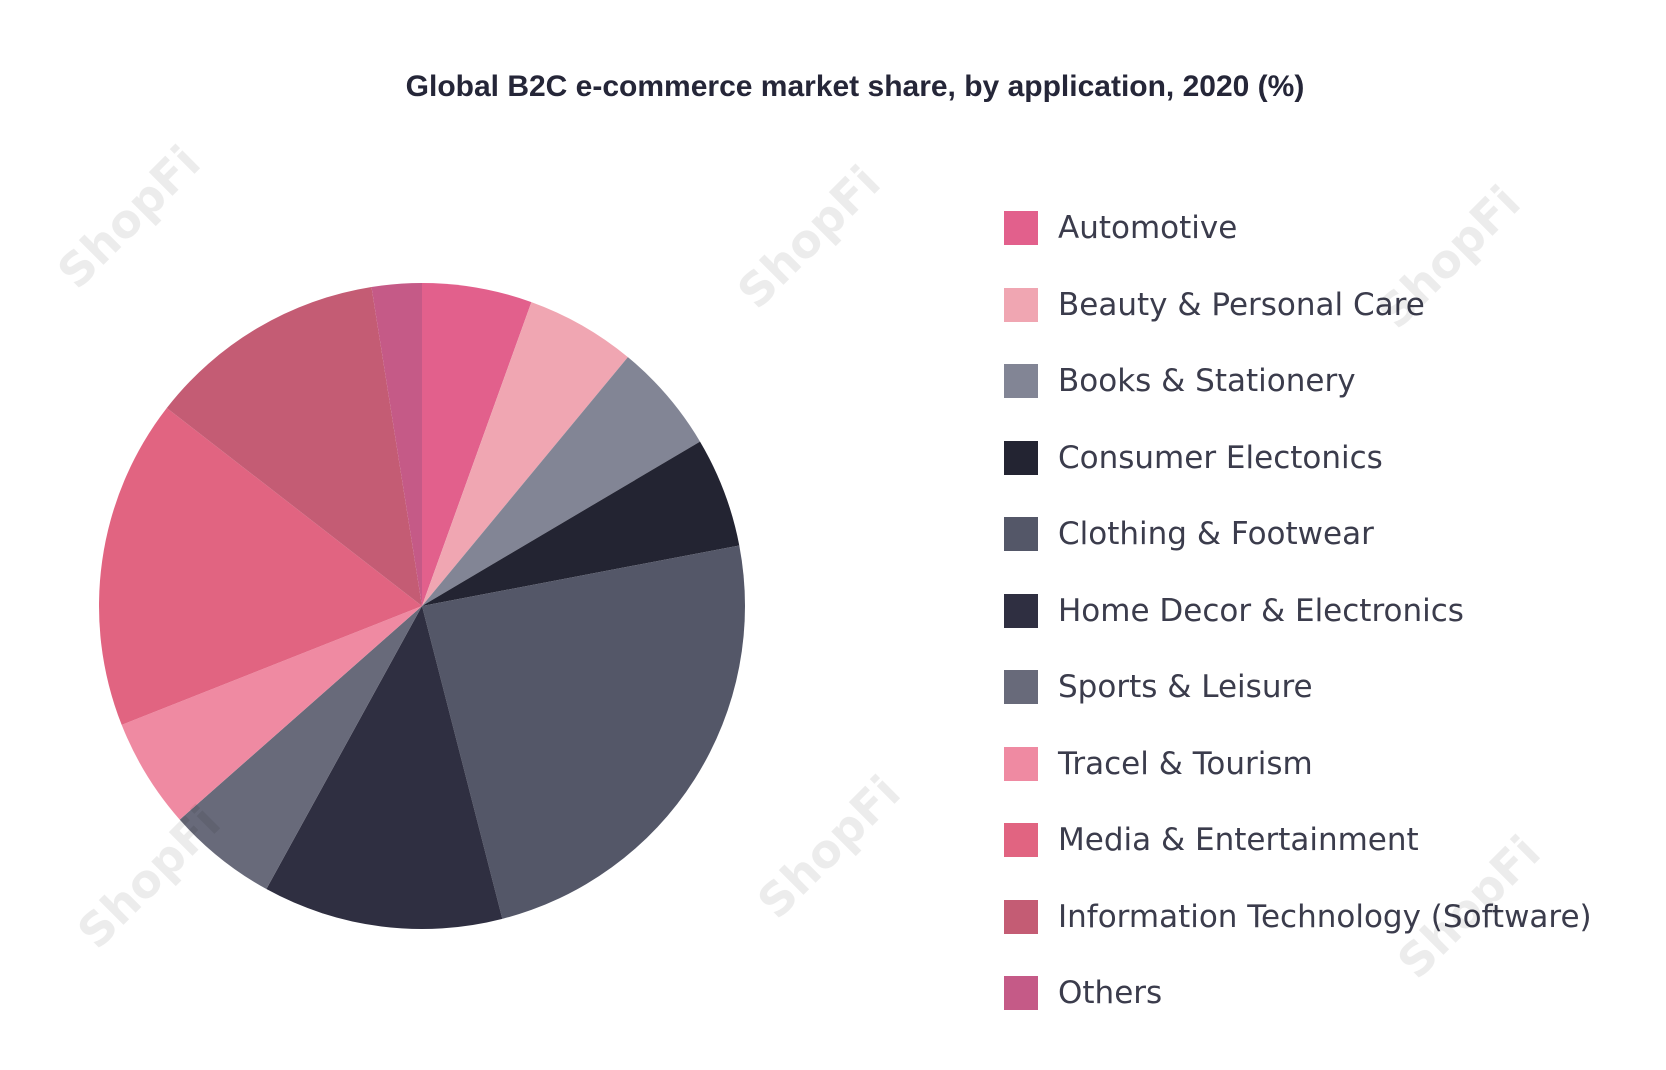  Describe the element at coordinates (1325, 916) in the screenshot. I see `legend-label: Information Technology (Software)` at that location.